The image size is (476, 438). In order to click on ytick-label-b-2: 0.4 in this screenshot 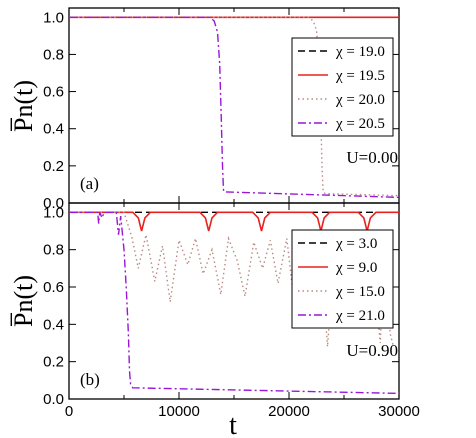, I will do `click(53, 324)`.